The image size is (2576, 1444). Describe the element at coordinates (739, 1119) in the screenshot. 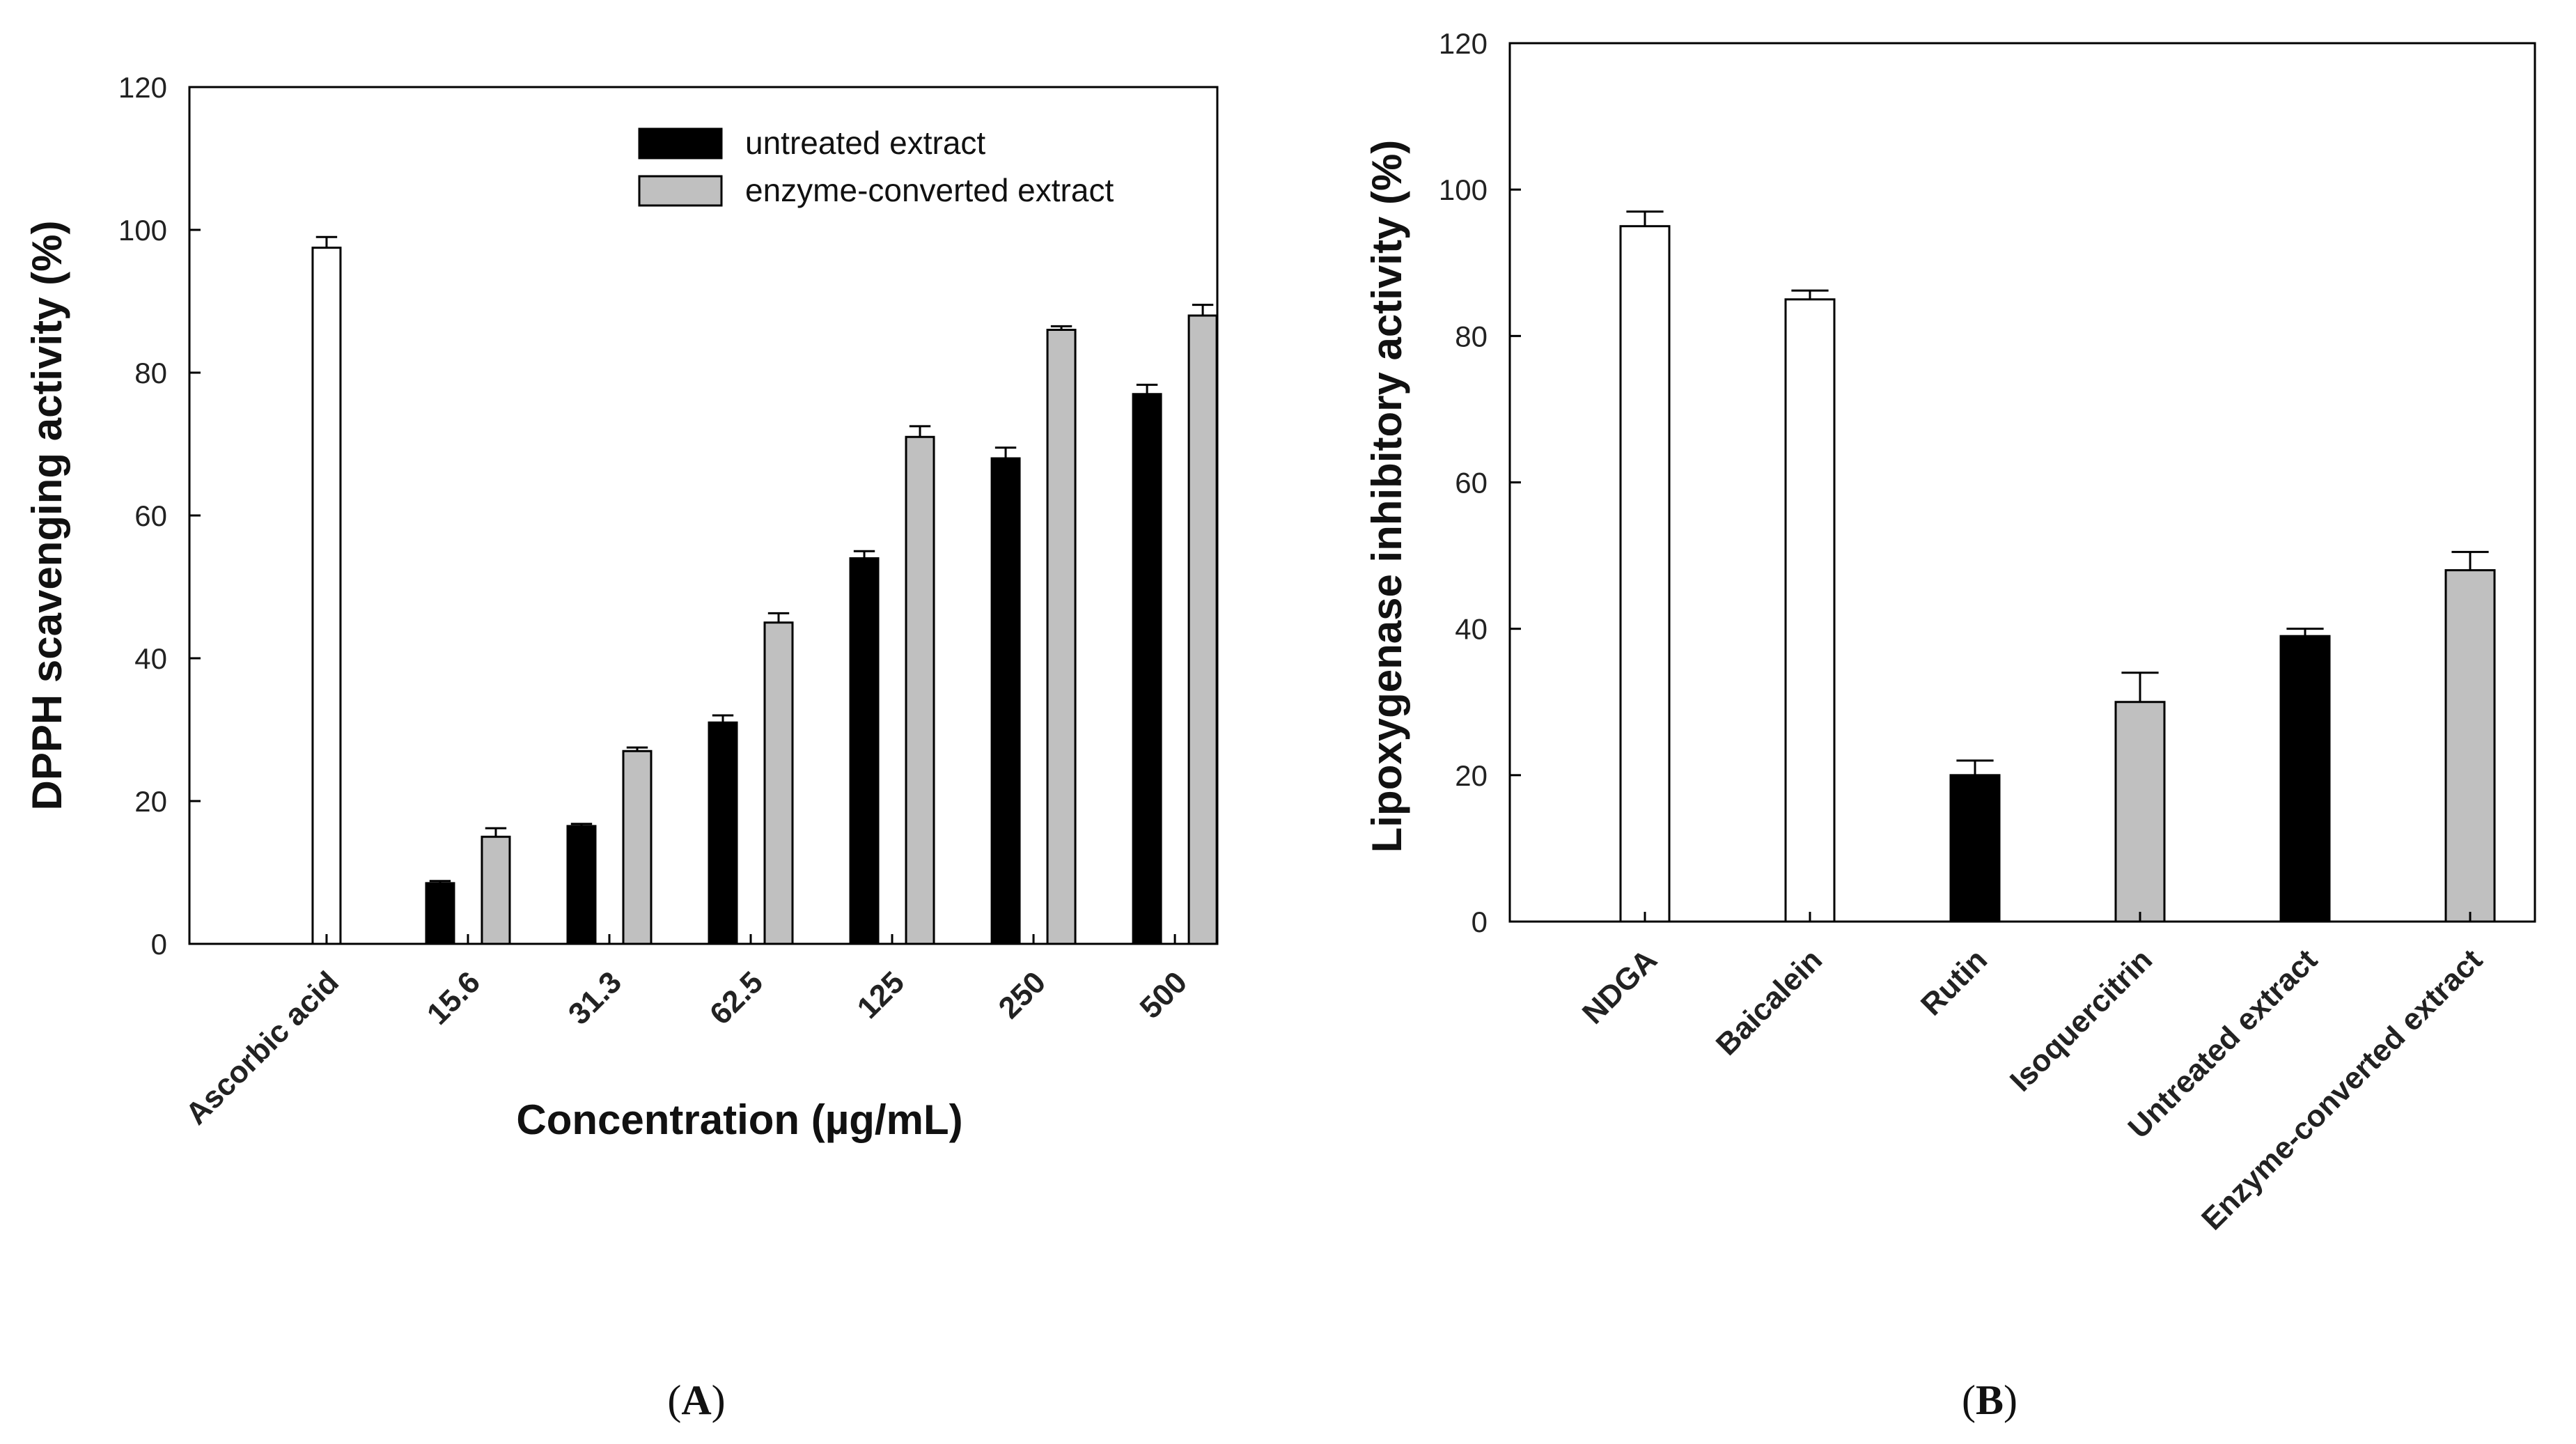

I see `x-axis-title: Concentration (µg/mL)` at that location.